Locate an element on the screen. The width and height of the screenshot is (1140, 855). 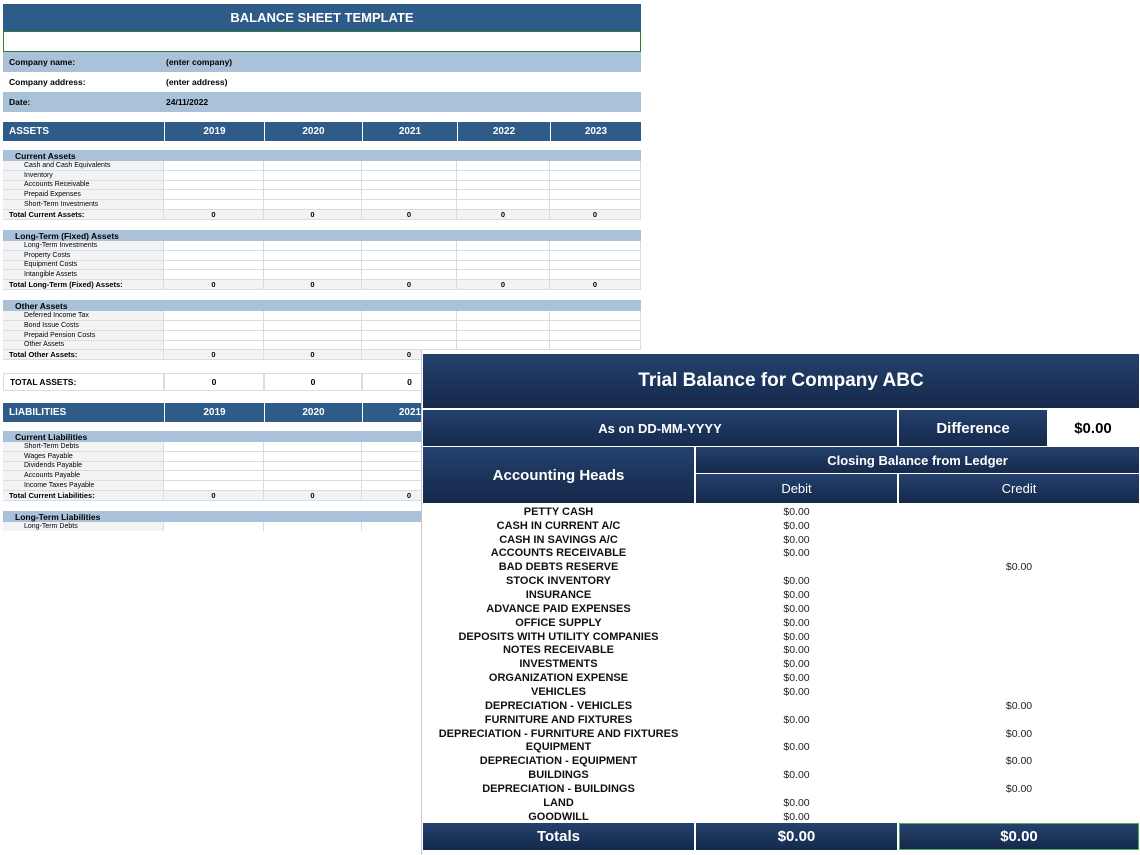
grand-total-value: 0 is located at coordinates (214, 382).